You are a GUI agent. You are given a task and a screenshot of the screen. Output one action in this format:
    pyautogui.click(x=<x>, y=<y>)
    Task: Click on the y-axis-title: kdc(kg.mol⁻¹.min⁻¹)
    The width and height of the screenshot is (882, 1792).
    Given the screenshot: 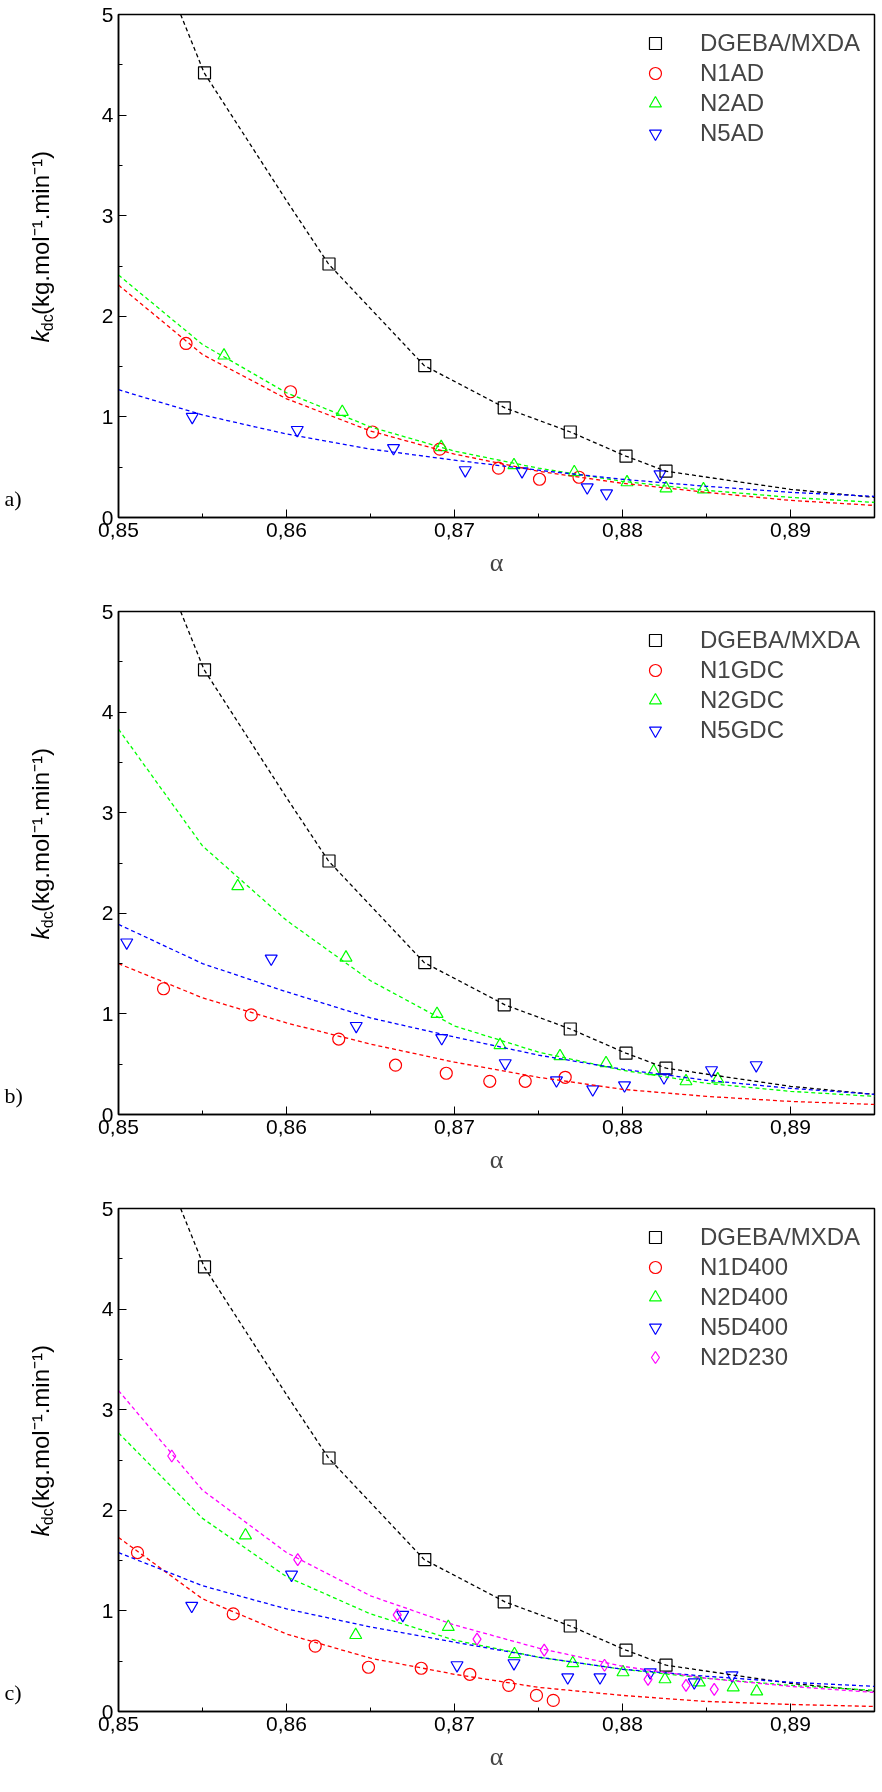 What is the action you would take?
    pyautogui.click(x=41, y=247)
    